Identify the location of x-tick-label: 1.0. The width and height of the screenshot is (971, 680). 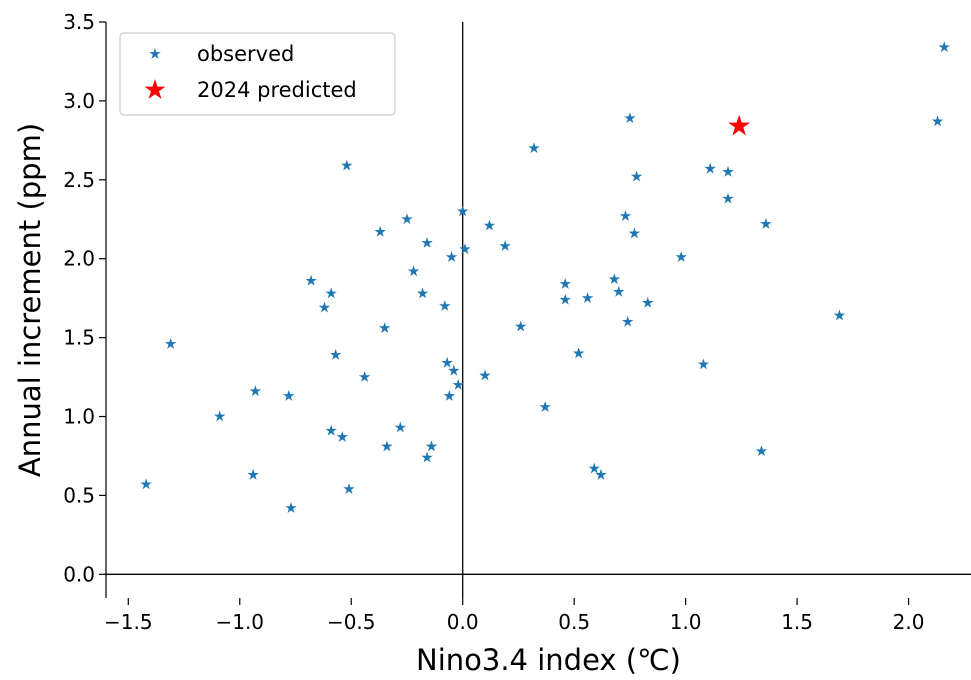
(686, 622).